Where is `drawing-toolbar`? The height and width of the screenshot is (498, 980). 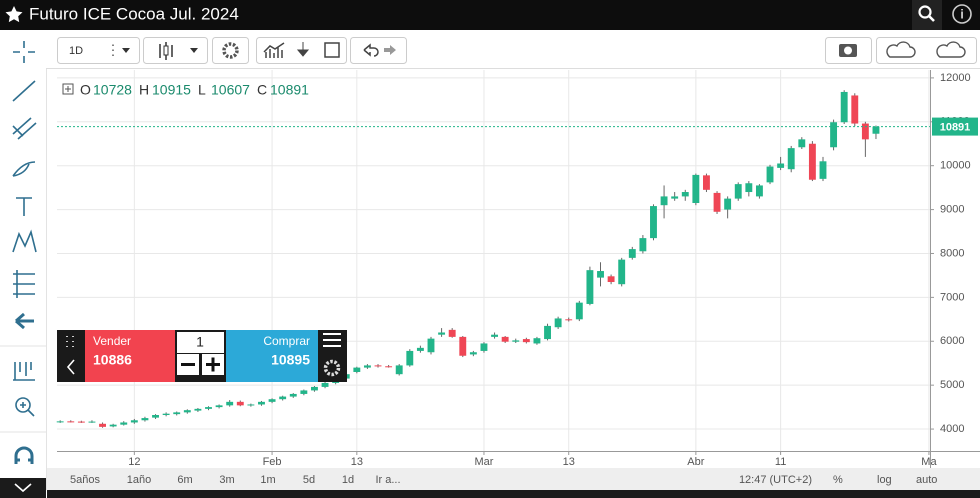
drawing-toolbar is located at coordinates (23, 264).